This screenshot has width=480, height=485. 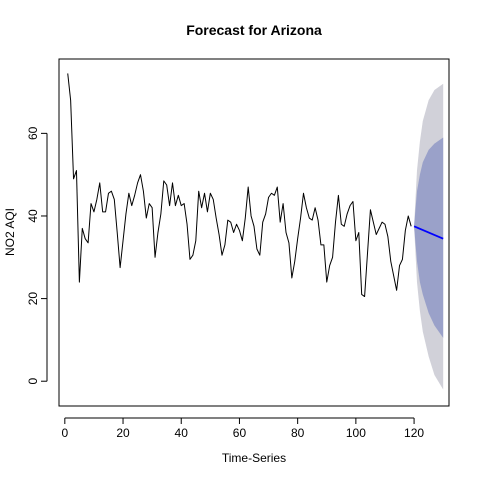 I want to click on chart-title: Forecast for Arizona, so click(x=254, y=30).